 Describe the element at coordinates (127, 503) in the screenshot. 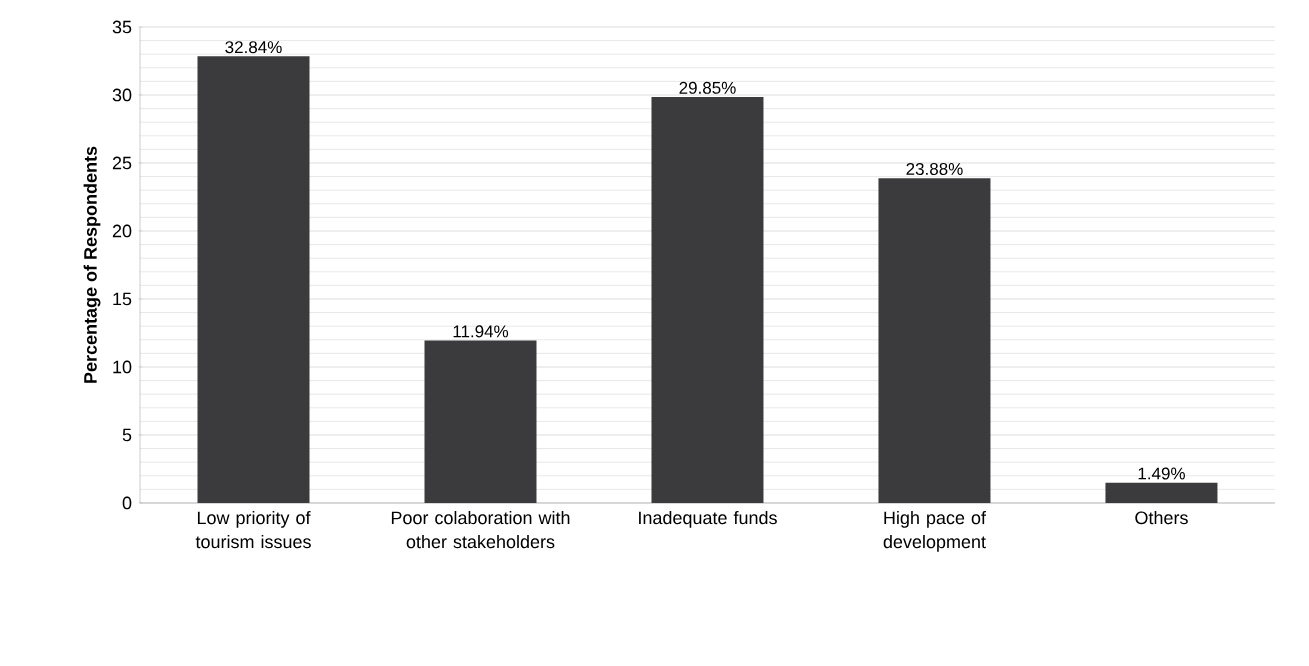

I see `y-tick-label: 0` at that location.